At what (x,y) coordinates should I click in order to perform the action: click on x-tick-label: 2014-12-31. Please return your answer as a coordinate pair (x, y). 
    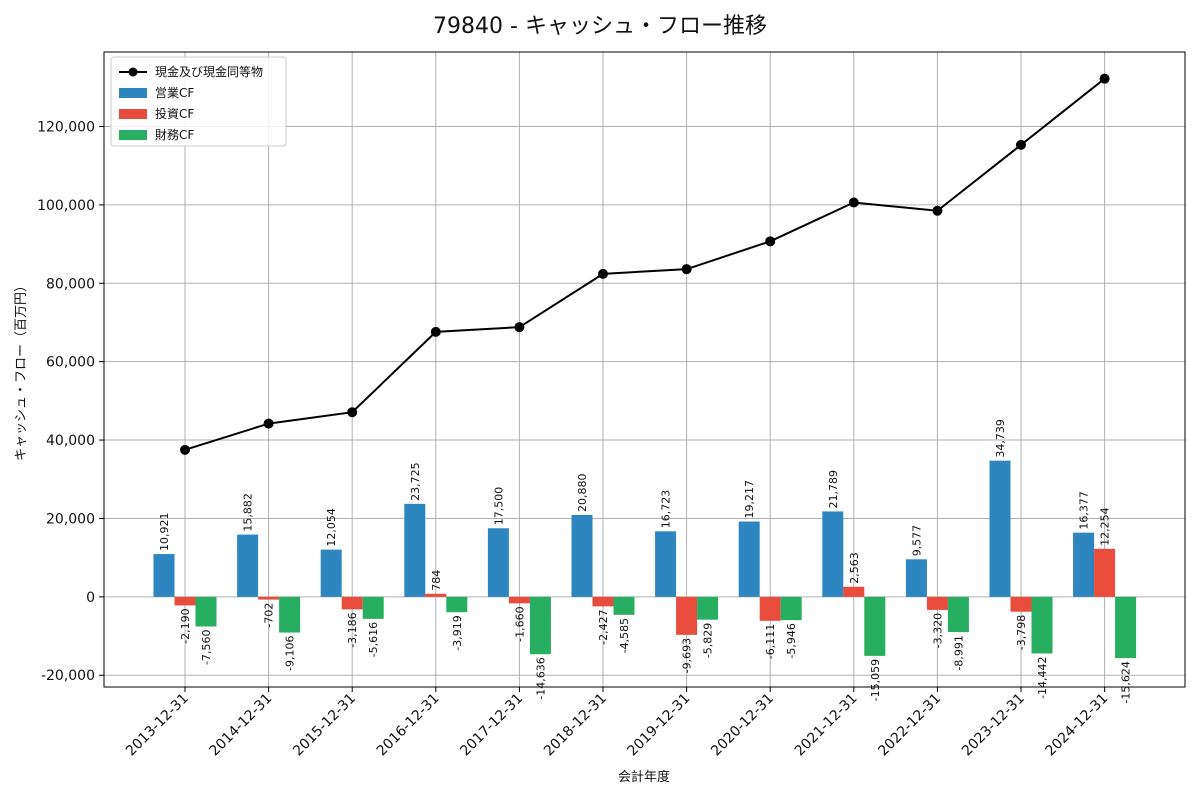
    Looking at the image, I should click on (241, 725).